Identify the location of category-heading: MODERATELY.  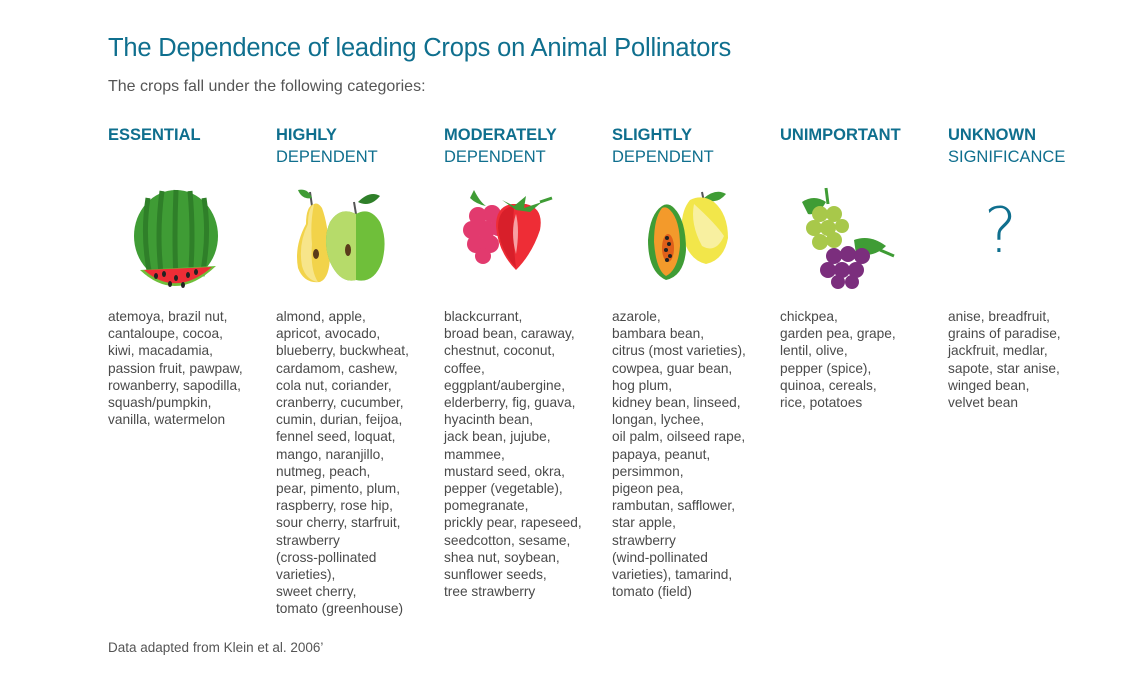
(500, 135).